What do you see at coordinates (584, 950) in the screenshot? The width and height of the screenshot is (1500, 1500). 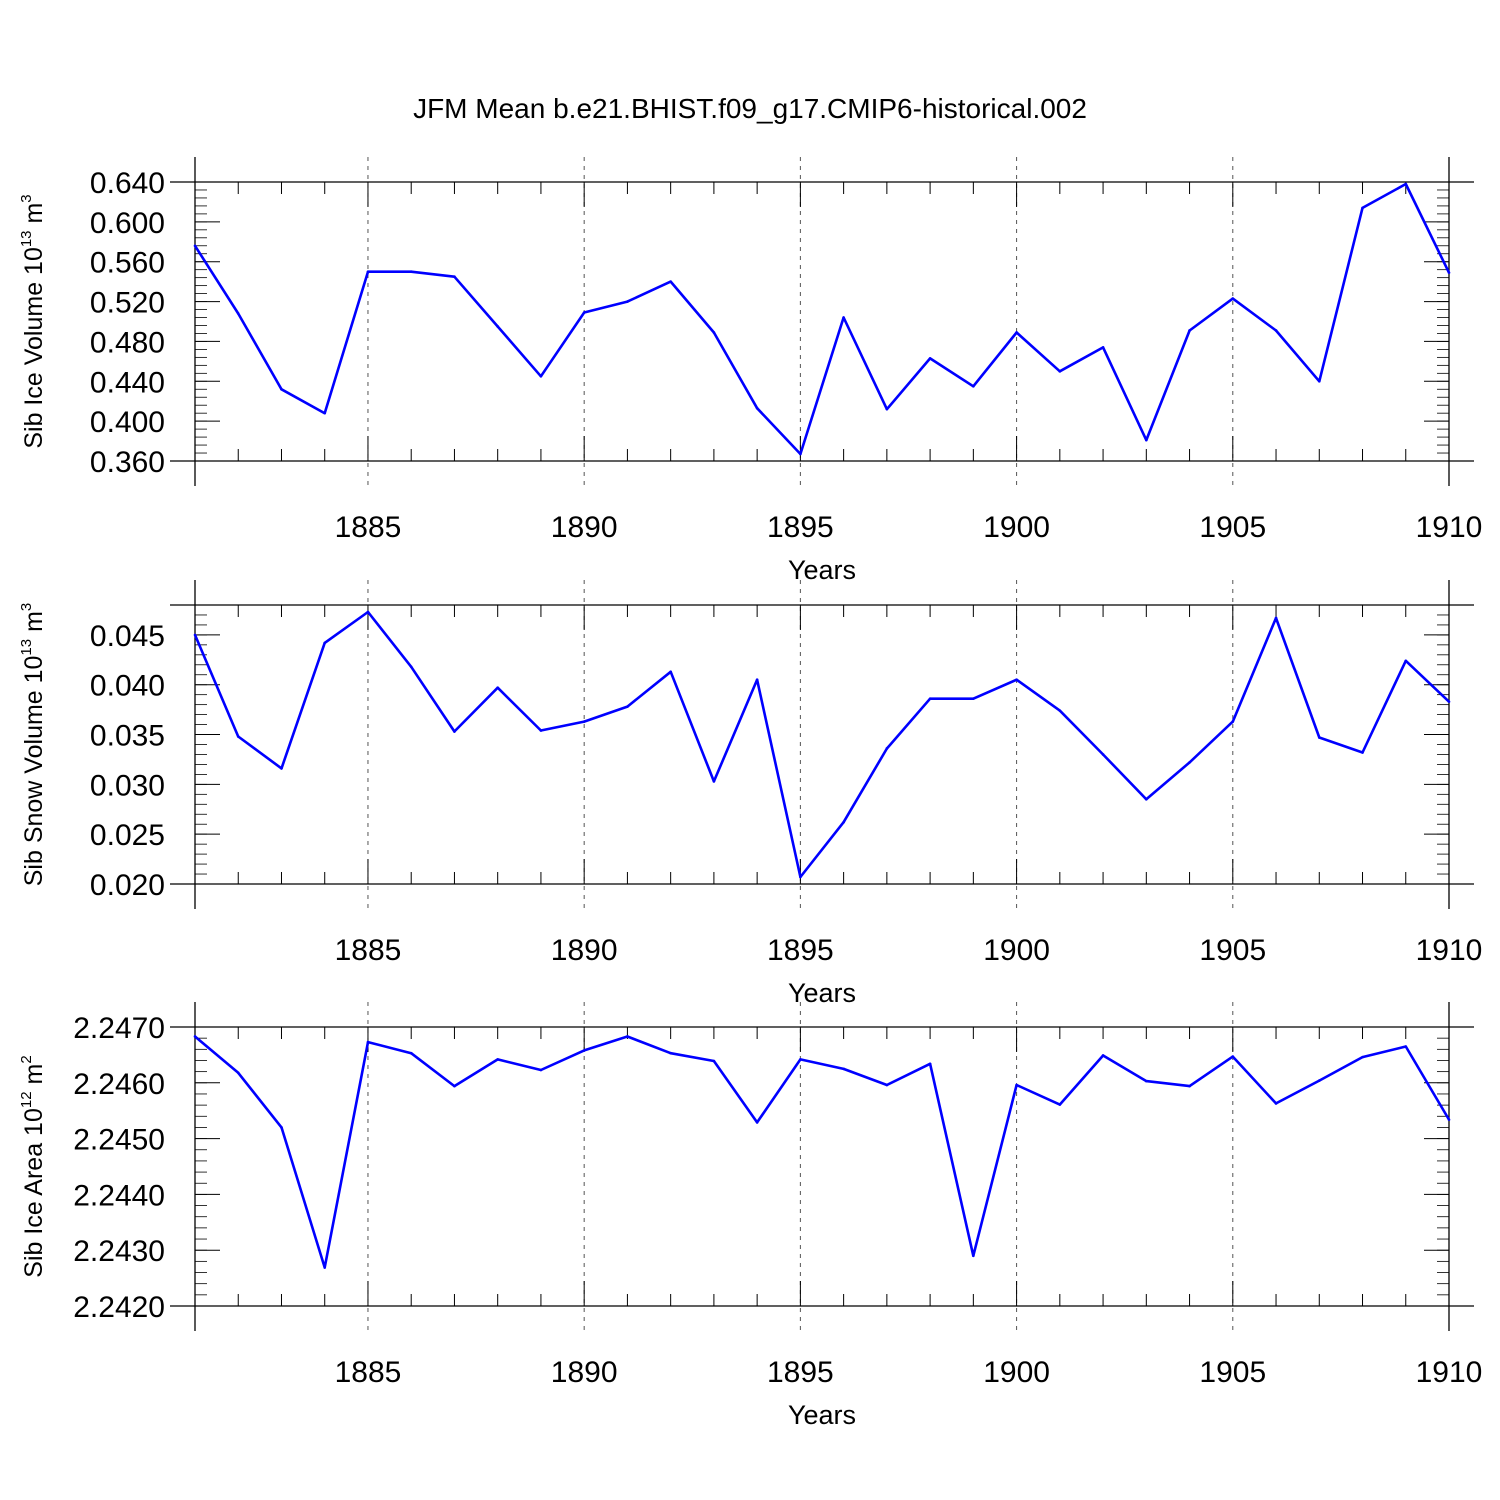 I see `x-tick-label: 1890` at bounding box center [584, 950].